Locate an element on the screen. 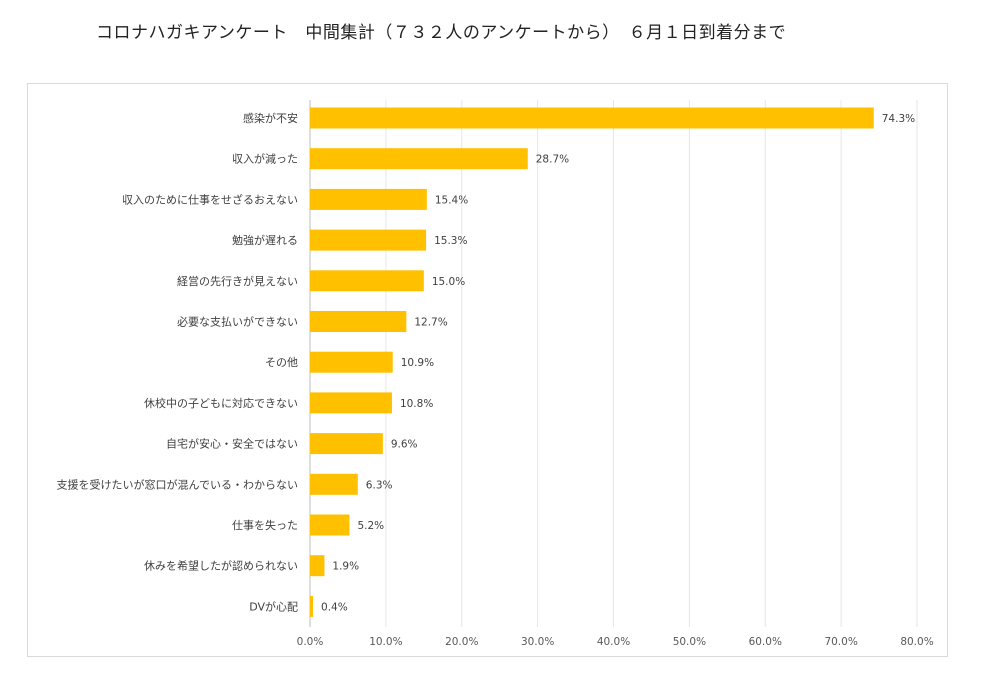  chart-title: コロナハガキアンケート 中間集計（７３２人のアンケートから） ６月１日到着分まで is located at coordinates (441, 33).